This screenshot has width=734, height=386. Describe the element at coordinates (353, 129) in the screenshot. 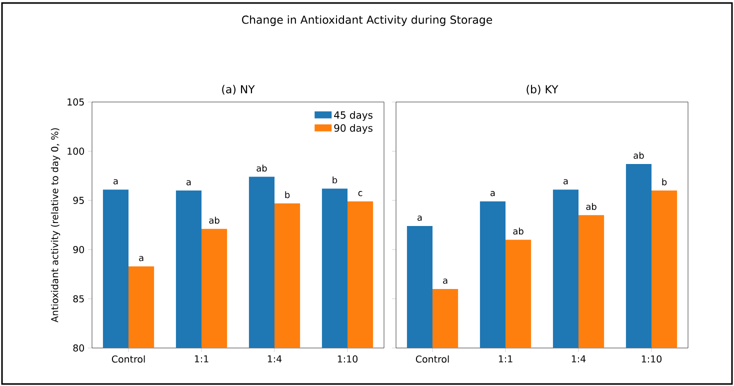

I see `legend-label: 90 days` at that location.